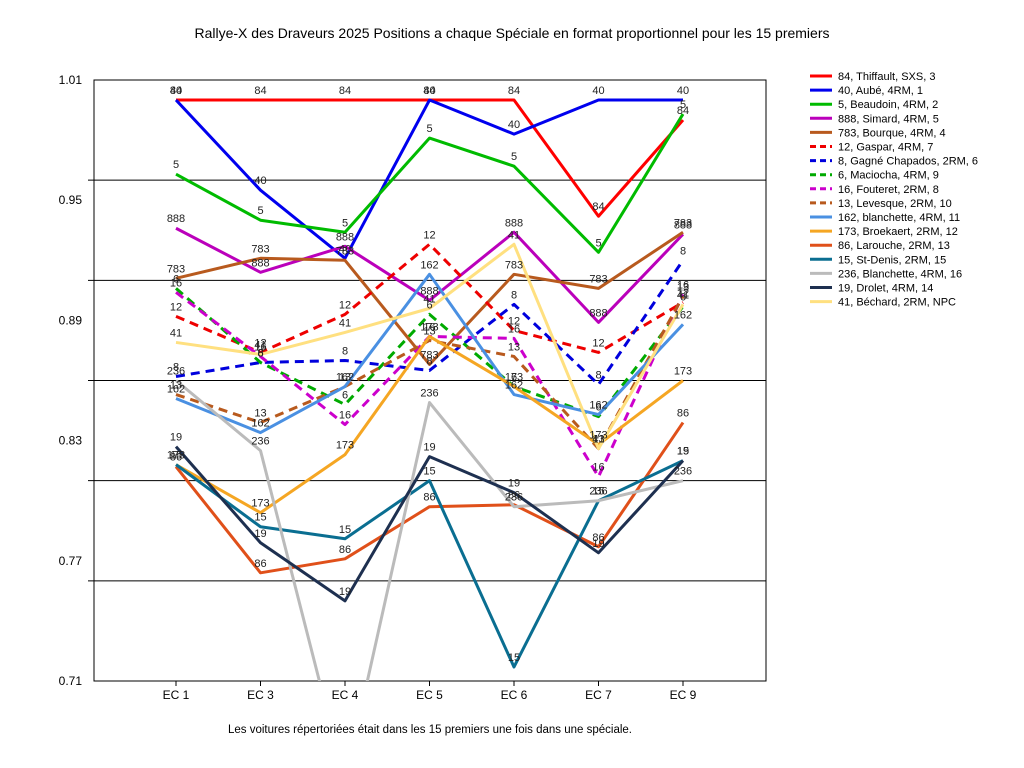 The width and height of the screenshot is (1024, 768). What do you see at coordinates (885, 289) in the screenshot?
I see `legend-entry: 19, Drolet, 4RM, 14` at bounding box center [885, 289].